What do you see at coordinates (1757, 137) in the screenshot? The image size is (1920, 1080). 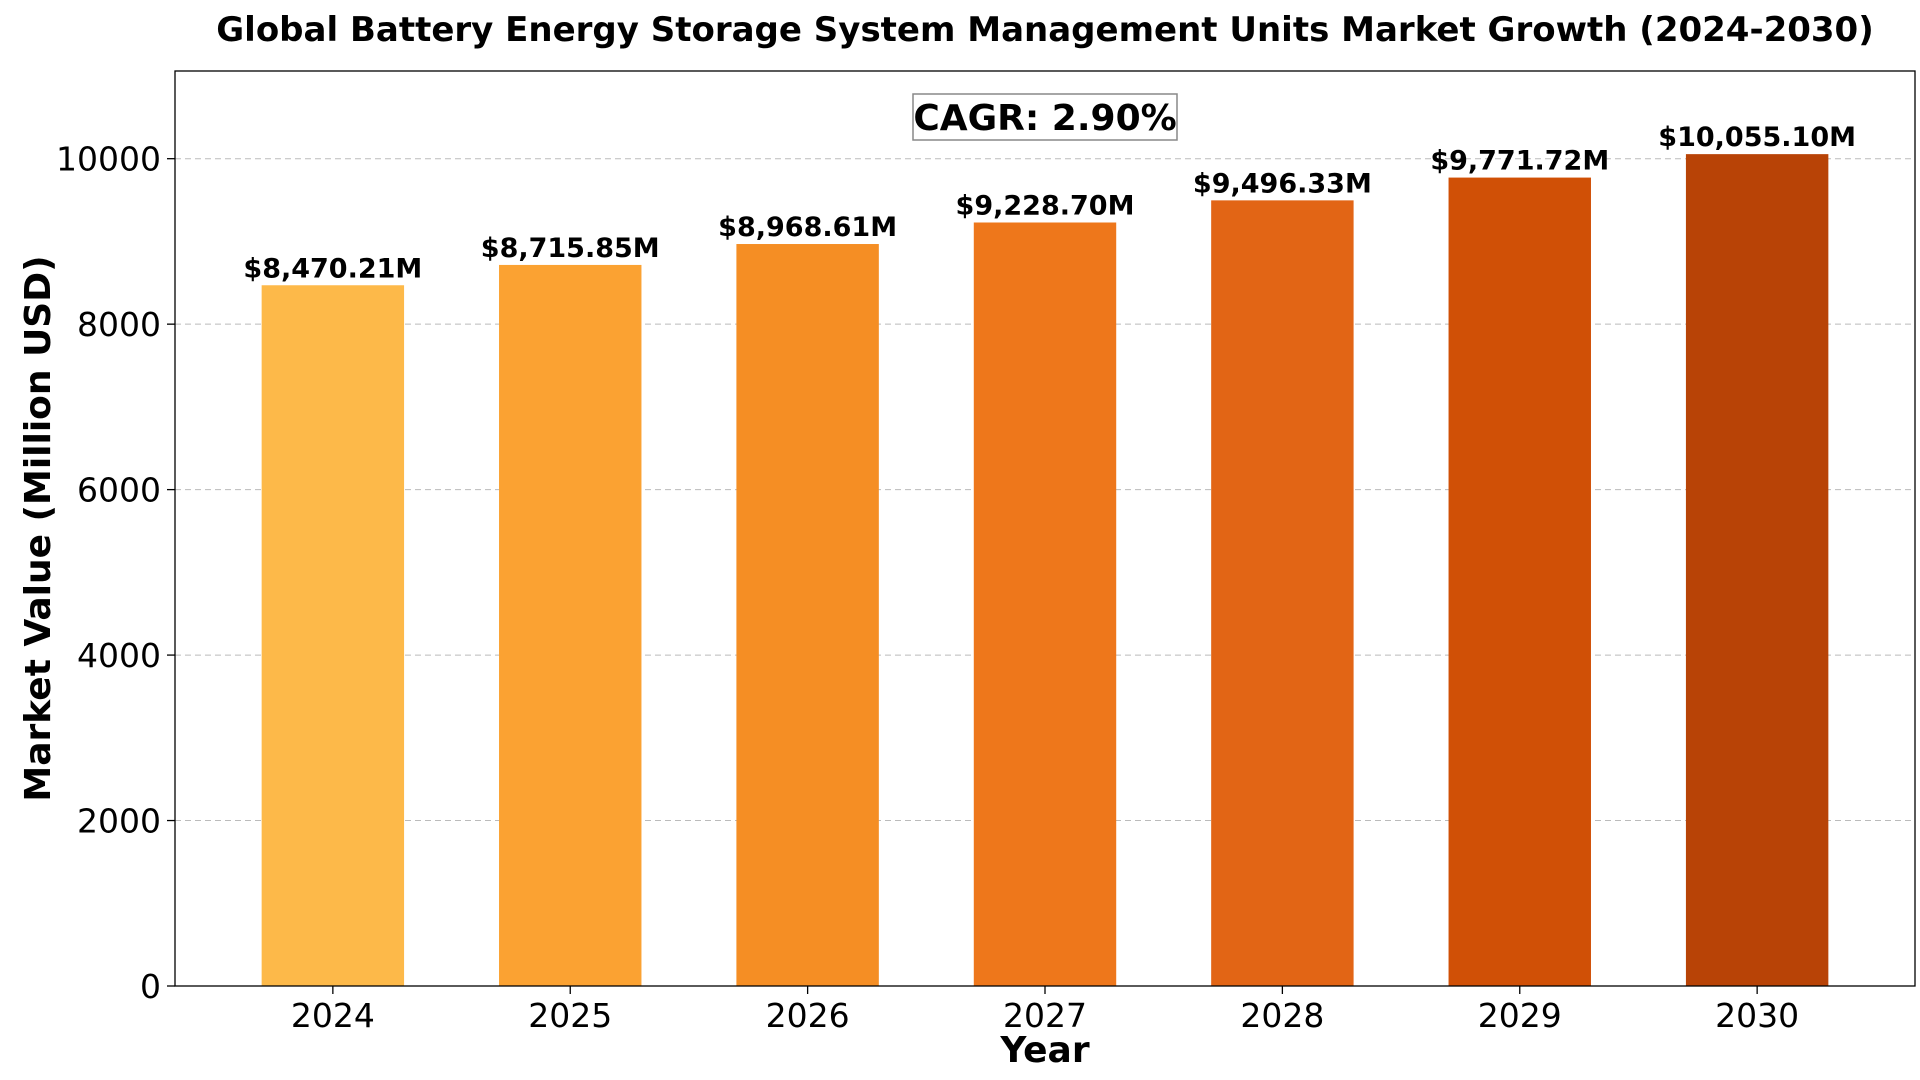 I see `bar-value-label: $10,055.10M` at bounding box center [1757, 137].